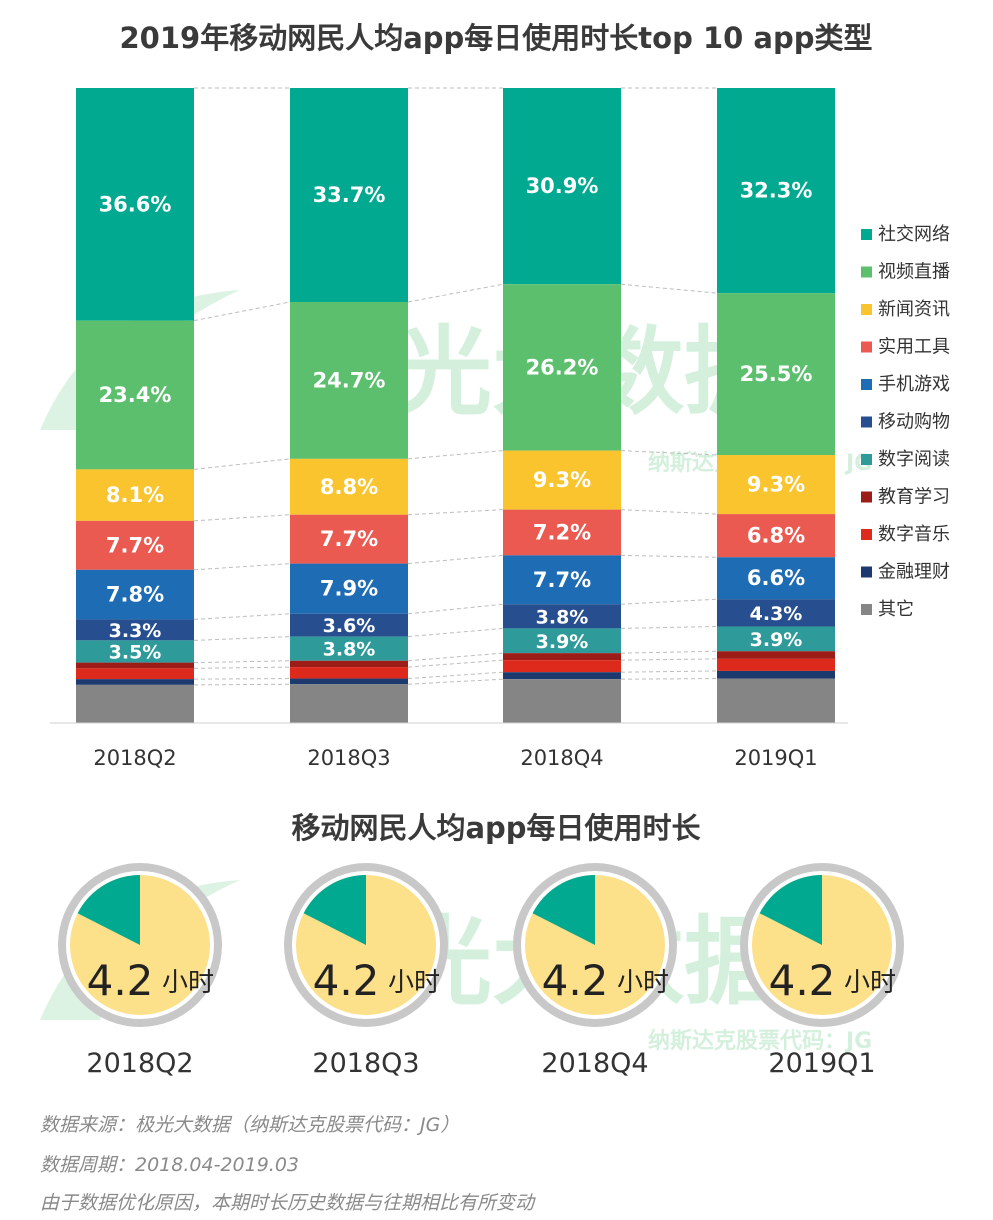  I want to click on pie-slice-2019Q1, so click(790, 910).